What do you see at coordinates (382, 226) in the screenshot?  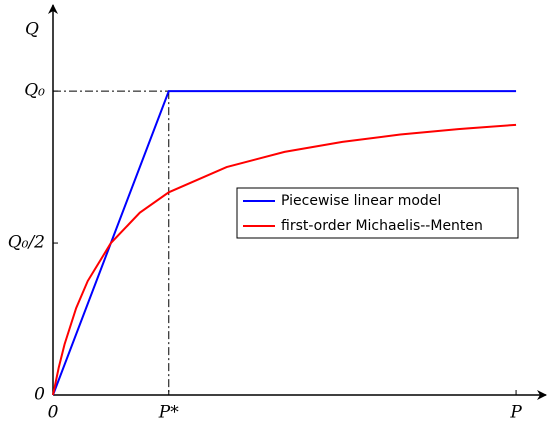 I see `legend-label: first-order Michaelis--Menten` at bounding box center [382, 226].